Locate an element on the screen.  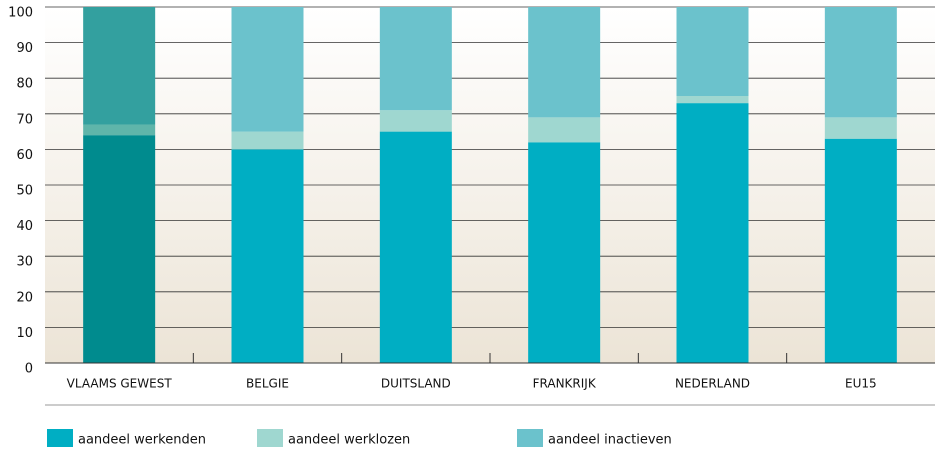
y-tick-label: 80 is located at coordinates (24, 84).